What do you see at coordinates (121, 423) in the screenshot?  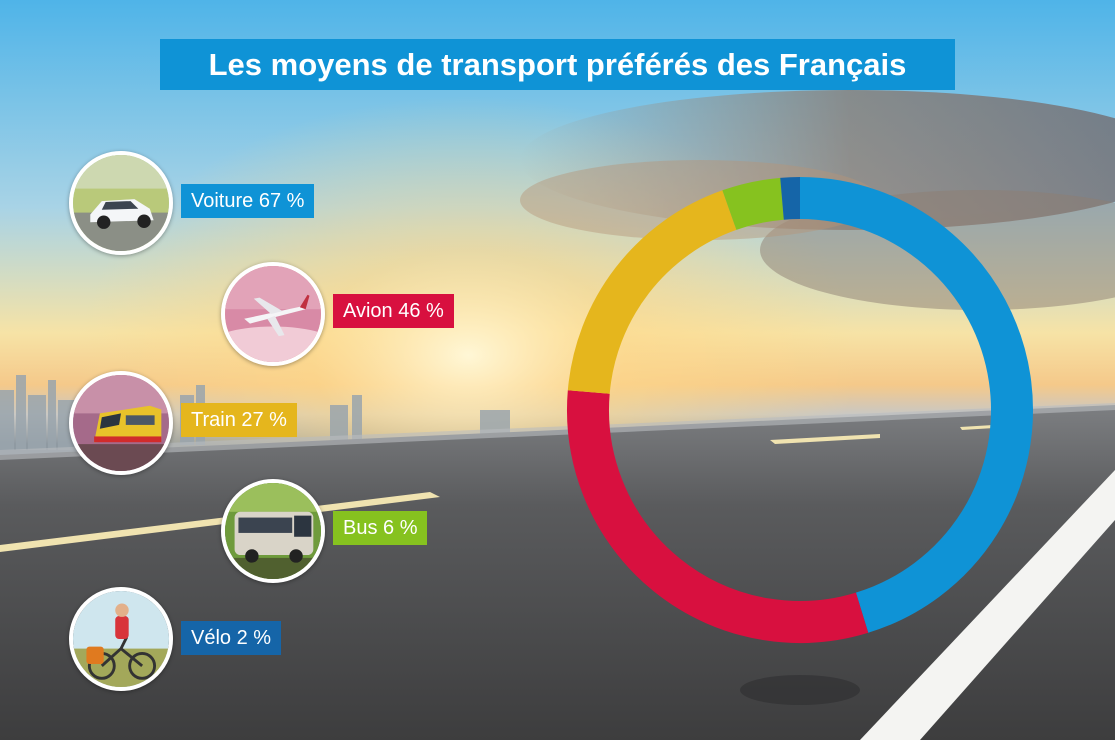 I see `train-photo` at bounding box center [121, 423].